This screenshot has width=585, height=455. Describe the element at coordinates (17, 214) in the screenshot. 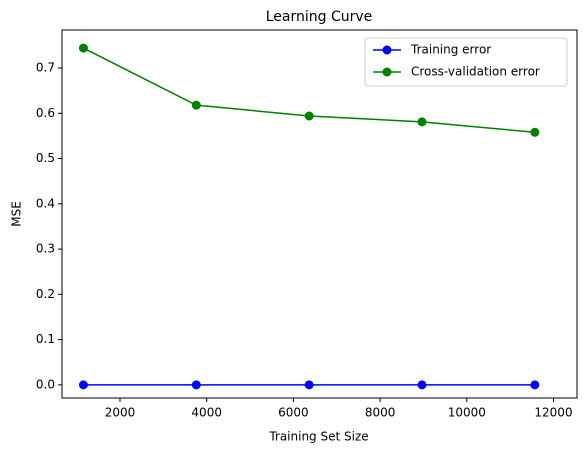

I see `y-axis-label: MSE` at that location.